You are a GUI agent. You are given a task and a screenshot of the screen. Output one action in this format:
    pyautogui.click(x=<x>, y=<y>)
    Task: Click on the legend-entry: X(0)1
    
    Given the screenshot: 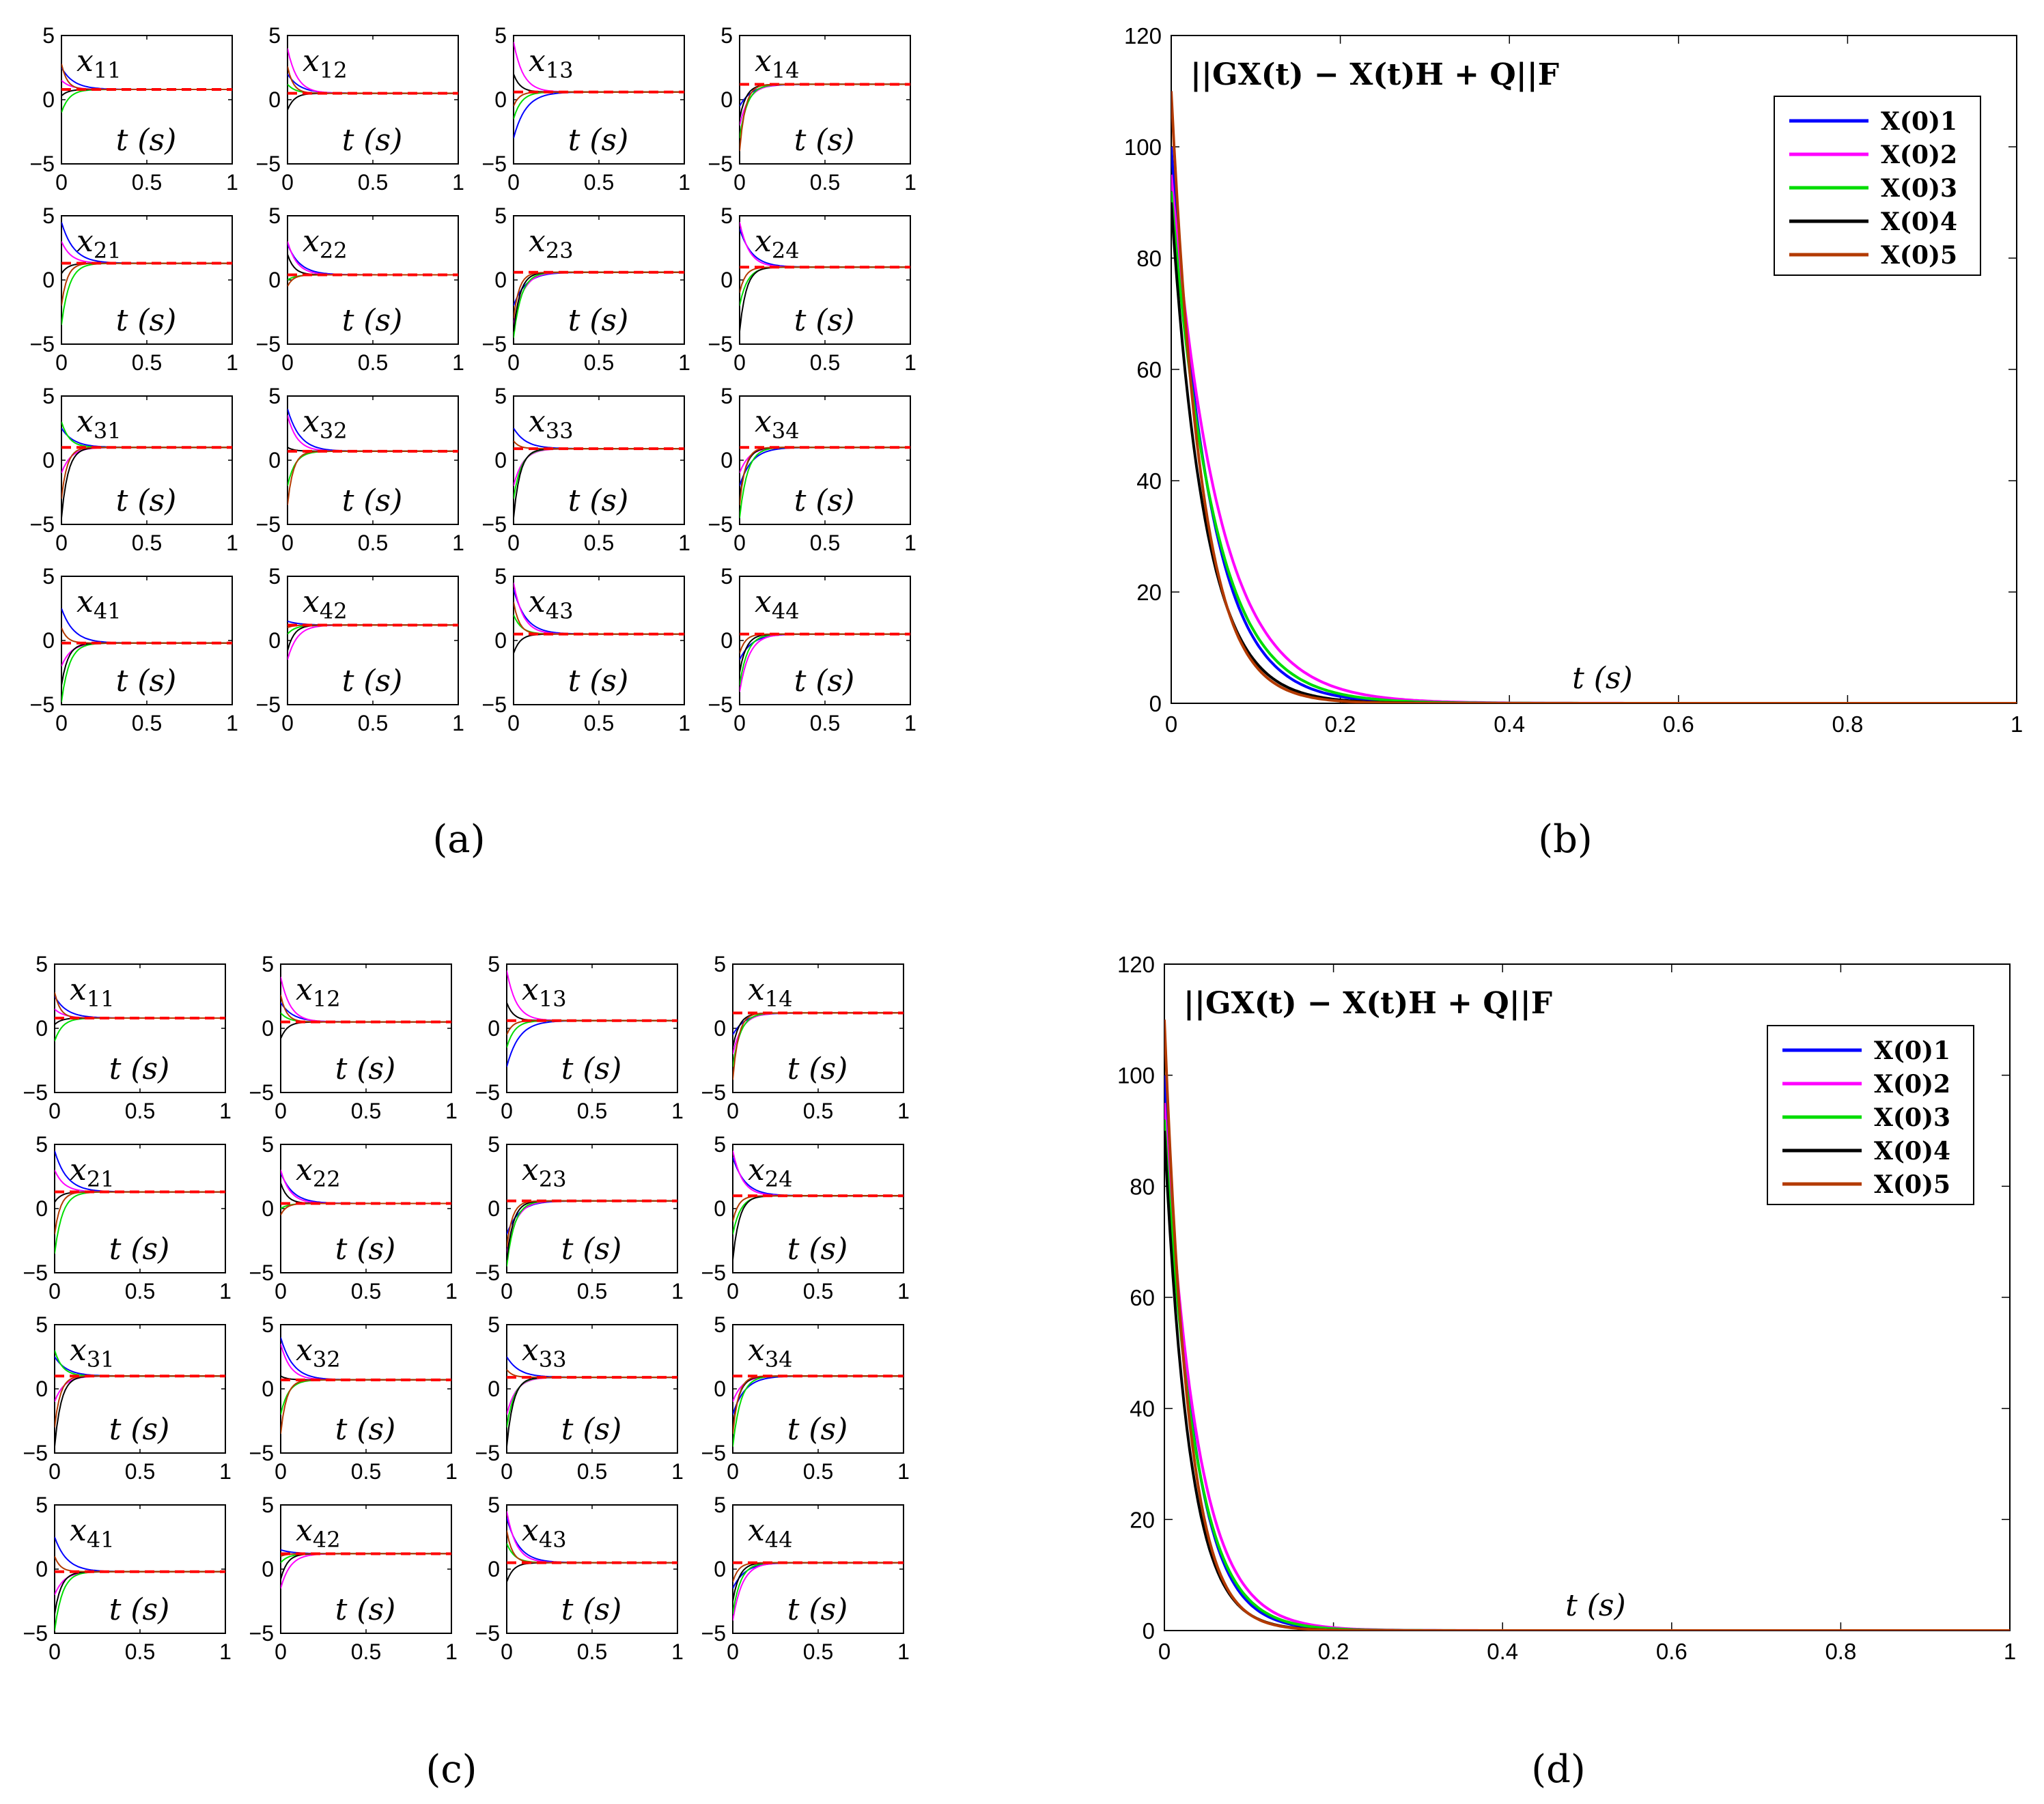 What is the action you would take?
    pyautogui.click(x=1912, y=1051)
    